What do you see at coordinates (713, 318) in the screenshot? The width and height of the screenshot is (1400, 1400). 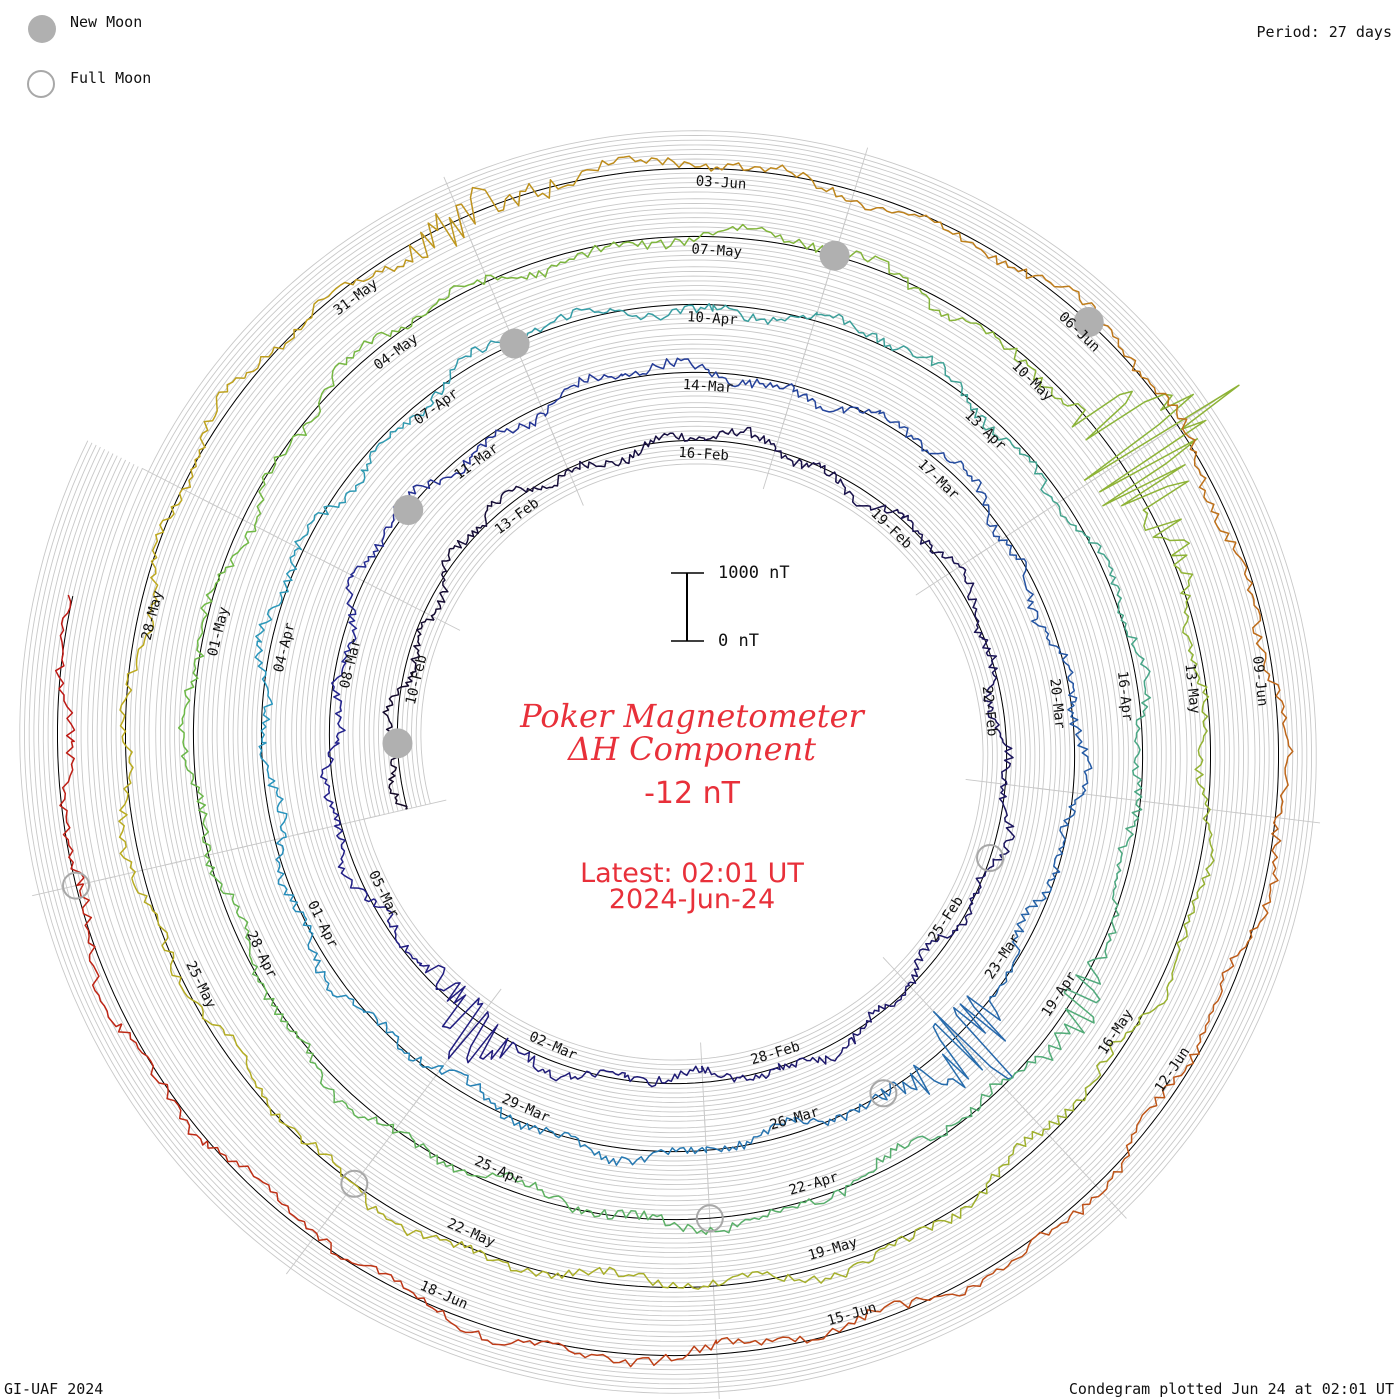 I see `date-label: 10-Apr` at bounding box center [713, 318].